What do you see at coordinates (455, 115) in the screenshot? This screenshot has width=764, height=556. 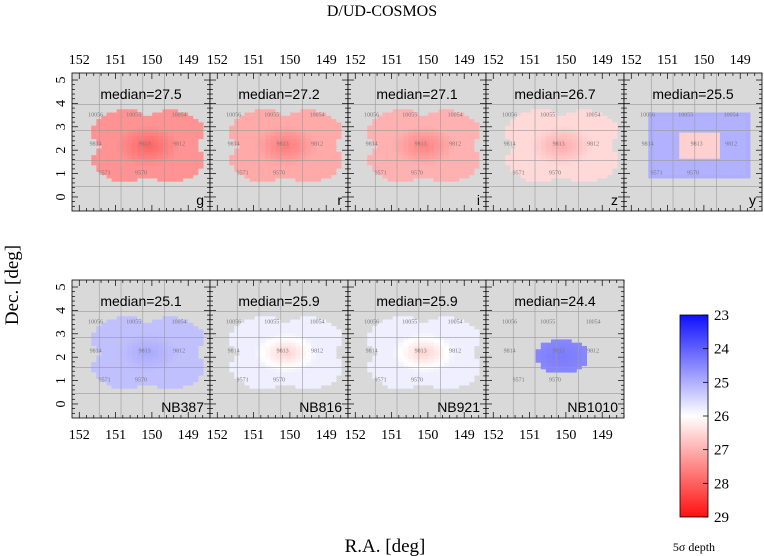 I see `patch-label: 10054` at bounding box center [455, 115].